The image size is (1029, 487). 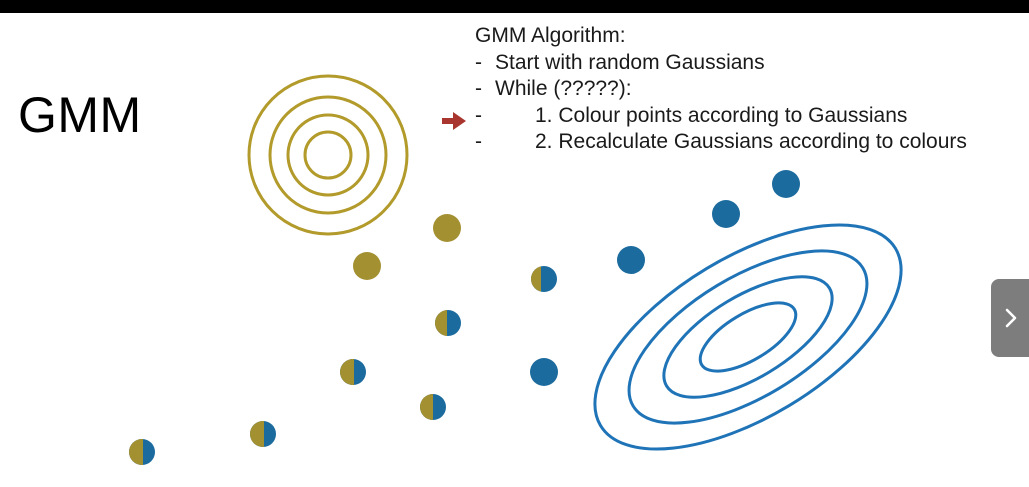 I want to click on gaussian-blue, so click(x=748, y=337).